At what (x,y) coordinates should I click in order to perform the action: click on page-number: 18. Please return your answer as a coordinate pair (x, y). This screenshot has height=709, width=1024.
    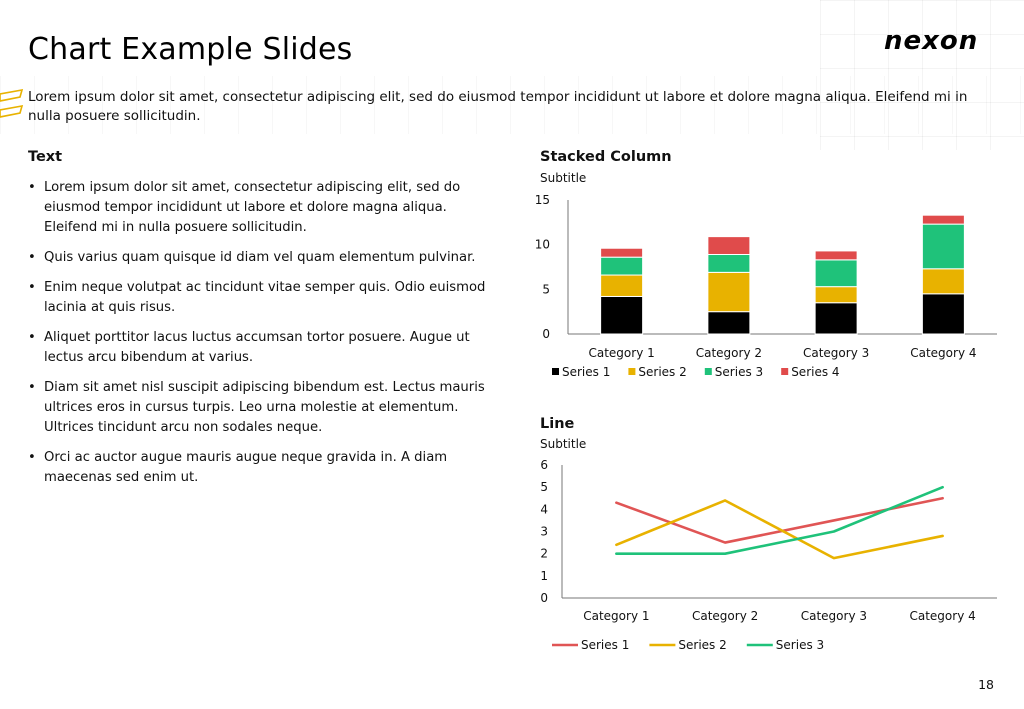
    Looking at the image, I should click on (986, 684).